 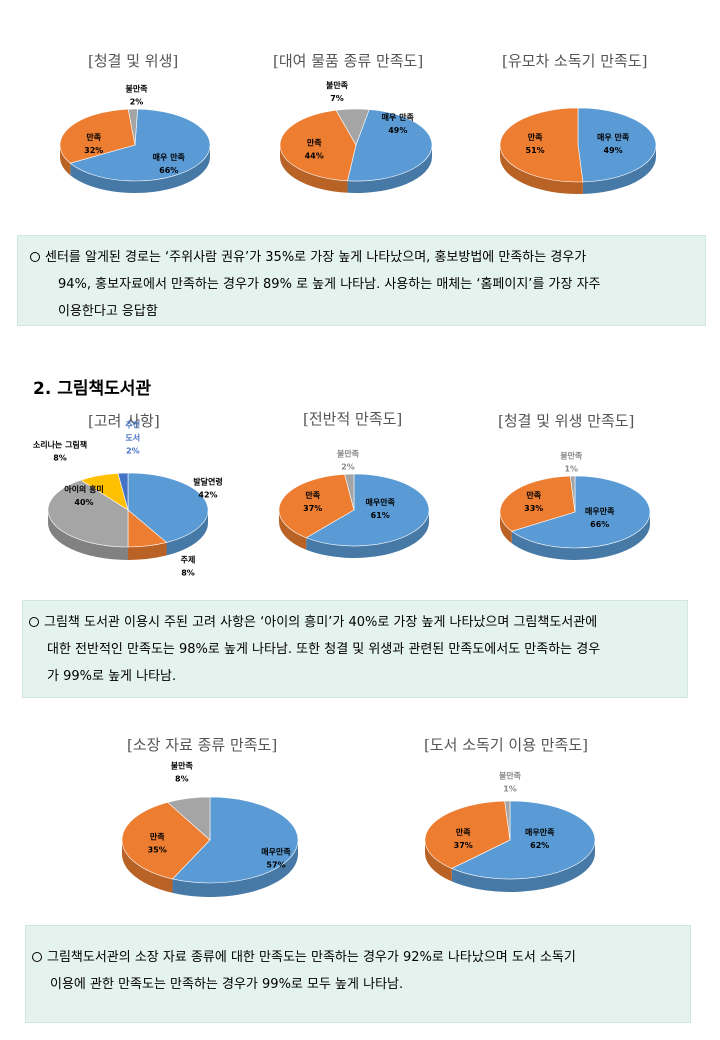 What do you see at coordinates (275, 864) in the screenshot?
I see `slice-value: 57%` at bounding box center [275, 864].